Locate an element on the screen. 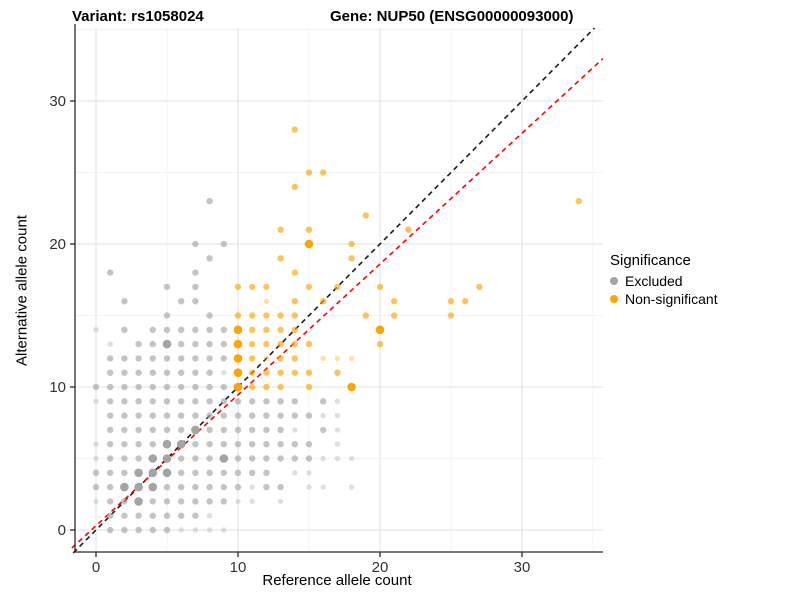 This screenshot has height=600, width=800. legend-title: Significance is located at coordinates (650, 260).